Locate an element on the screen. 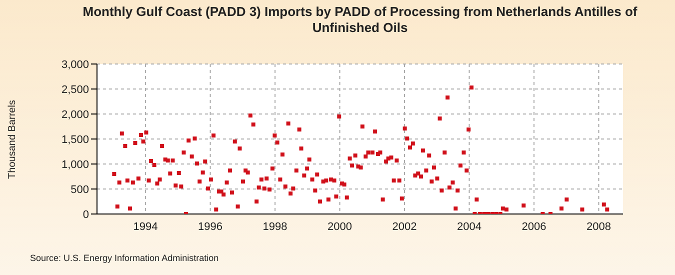 Image resolution: width=675 pixels, height=275 pixels. y-tick-label: 2,000 is located at coordinates (75, 114).